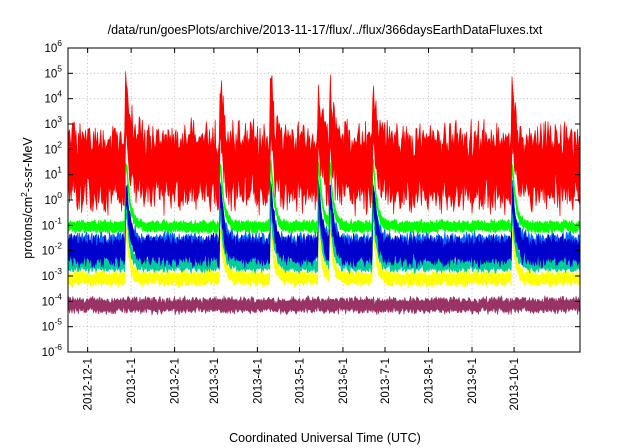  What do you see at coordinates (344, 381) in the screenshot?
I see `x-tick-label: 2013-6-1` at bounding box center [344, 381].